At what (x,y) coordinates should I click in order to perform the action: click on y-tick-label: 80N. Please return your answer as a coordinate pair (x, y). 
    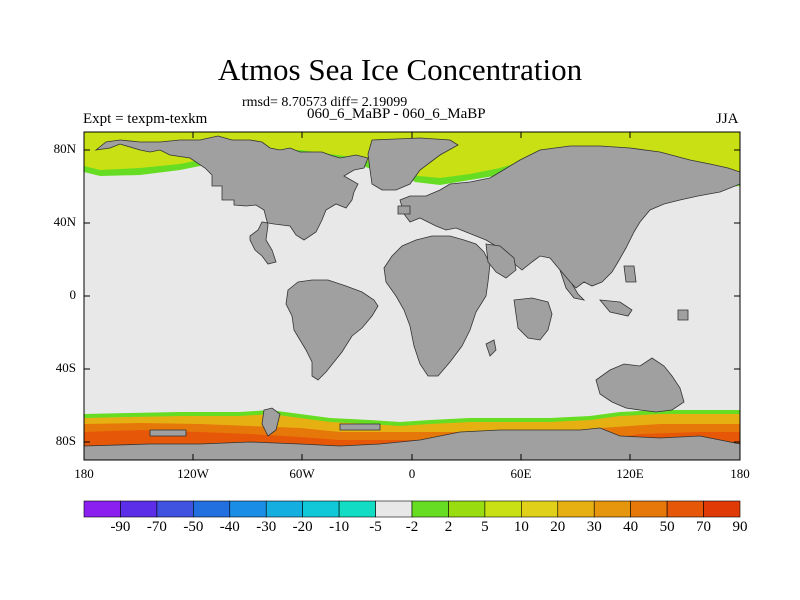
    Looking at the image, I should click on (64, 148).